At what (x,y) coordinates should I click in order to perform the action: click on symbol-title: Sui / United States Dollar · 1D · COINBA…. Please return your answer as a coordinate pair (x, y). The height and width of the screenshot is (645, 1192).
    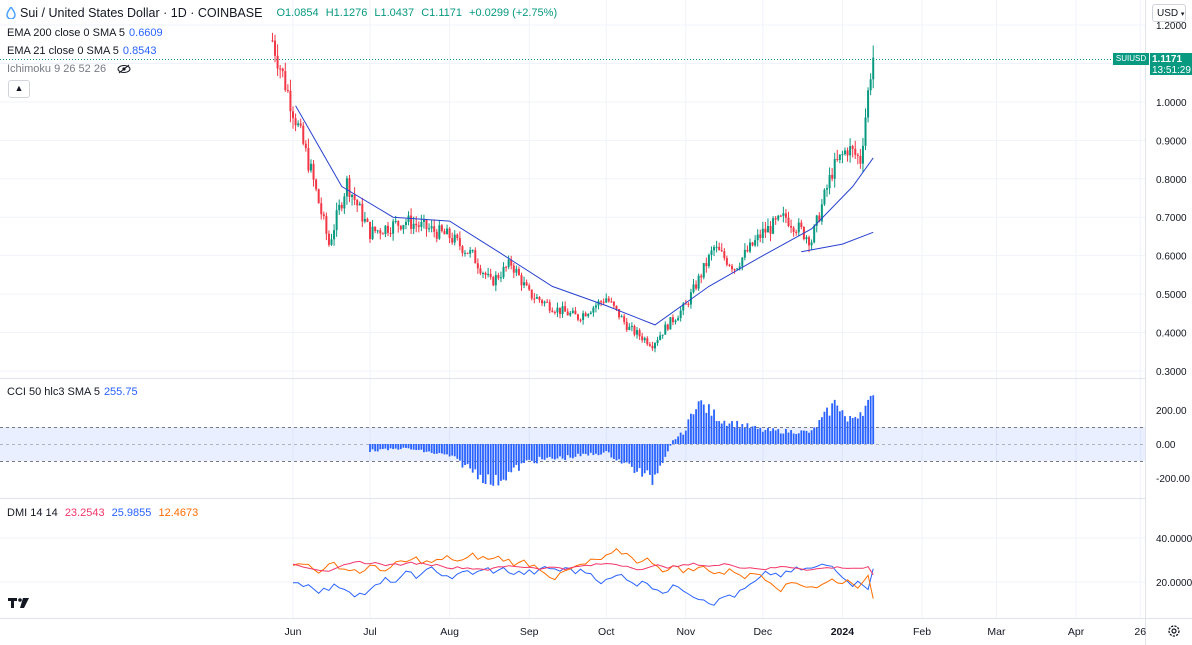
    Looking at the image, I should click on (141, 13).